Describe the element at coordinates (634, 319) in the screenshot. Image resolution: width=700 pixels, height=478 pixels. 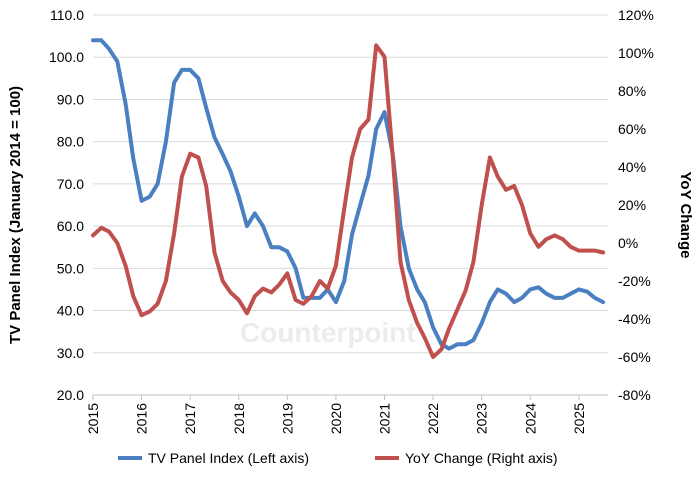
I see `y-right-tick-label: -40%` at that location.